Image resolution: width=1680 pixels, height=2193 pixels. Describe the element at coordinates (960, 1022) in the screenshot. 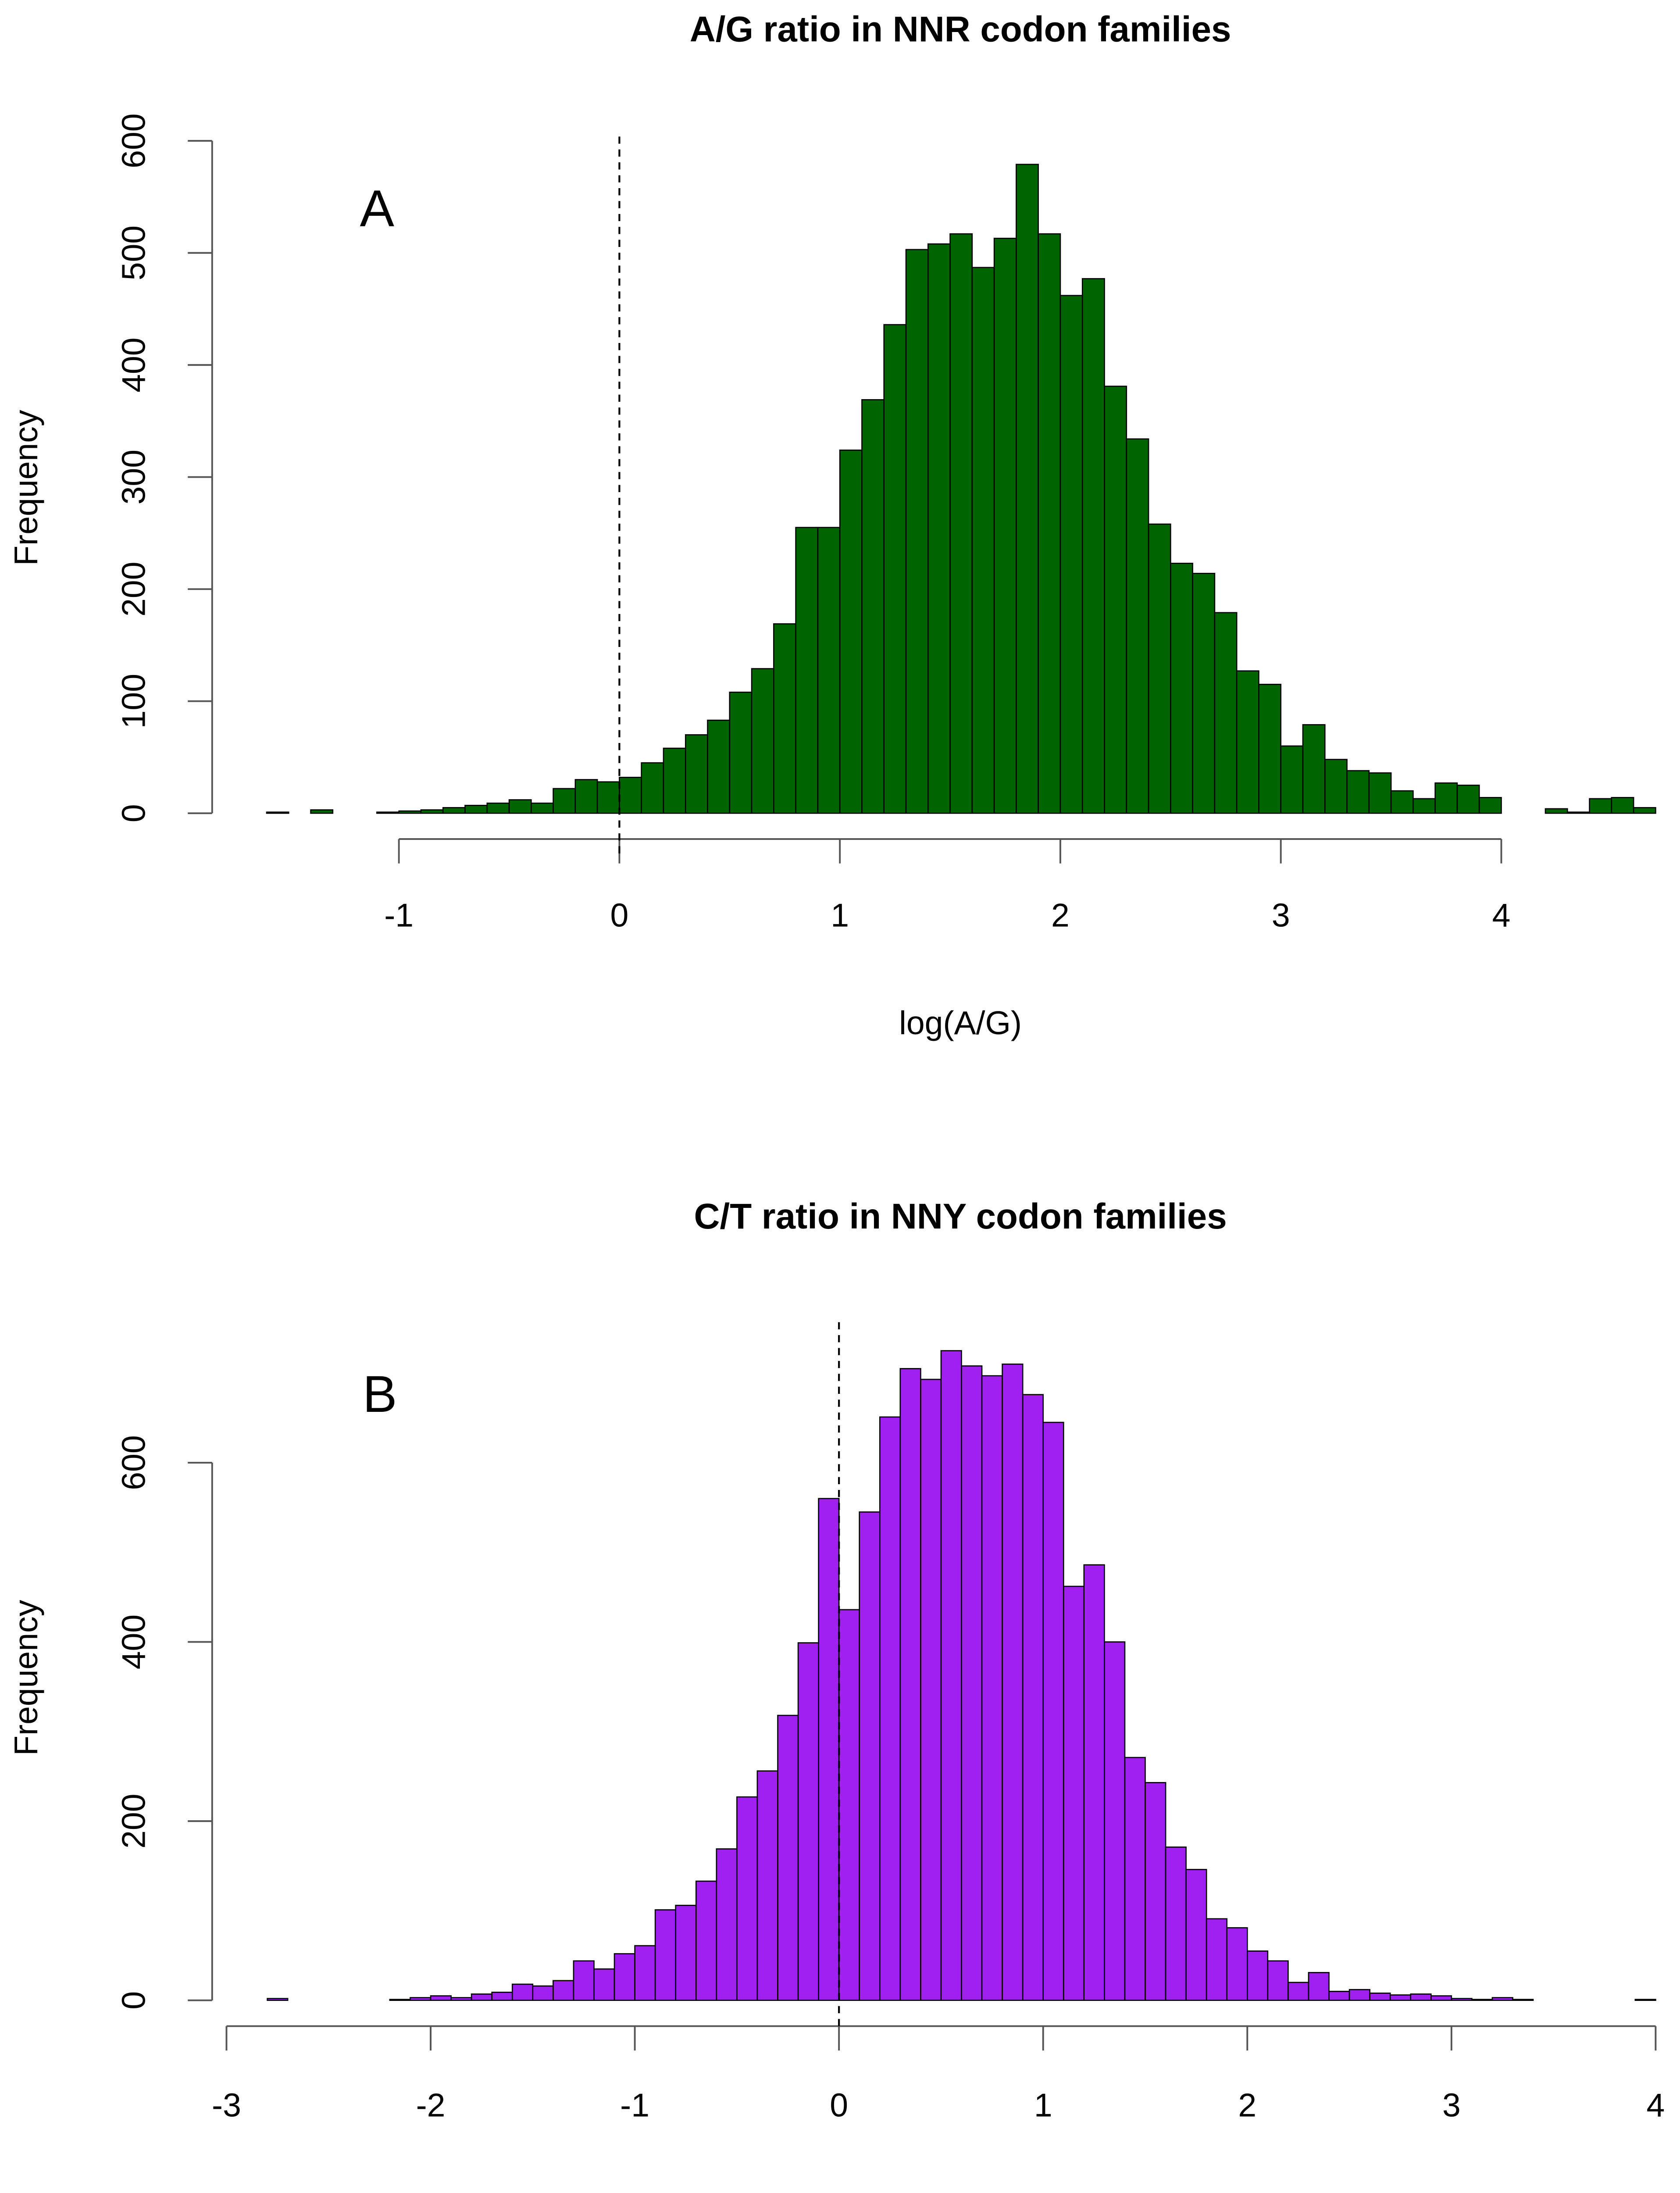

I see `x-axis-label: log(A/G)` at that location.